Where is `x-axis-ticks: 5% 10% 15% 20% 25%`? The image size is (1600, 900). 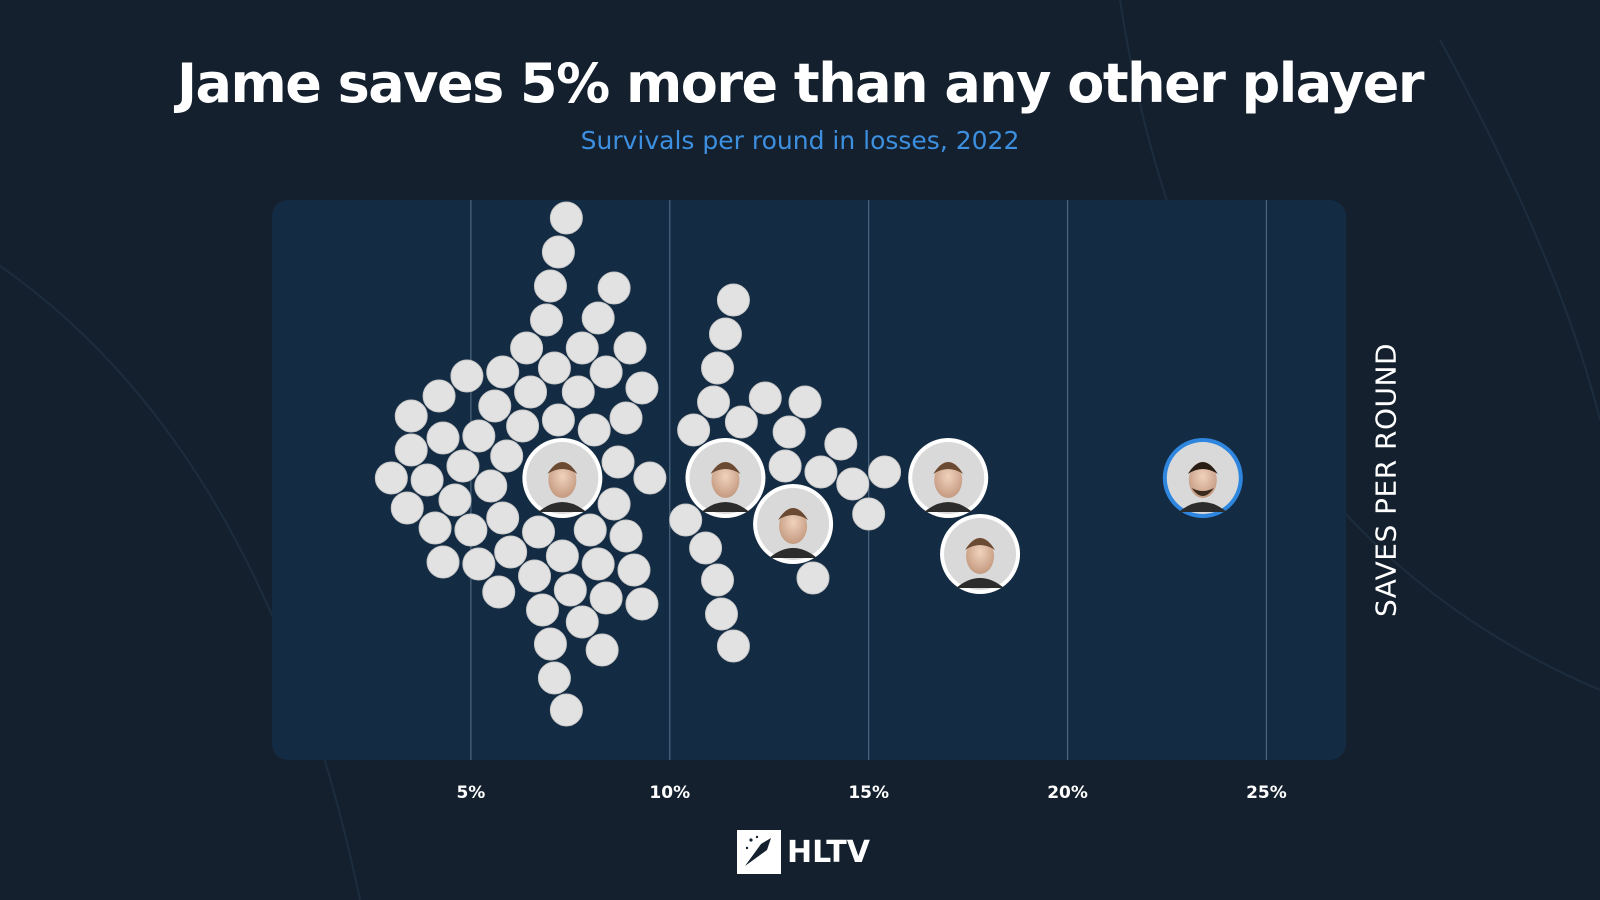 x-axis-ticks: 5% 10% 15% 20% 25% is located at coordinates (871, 793).